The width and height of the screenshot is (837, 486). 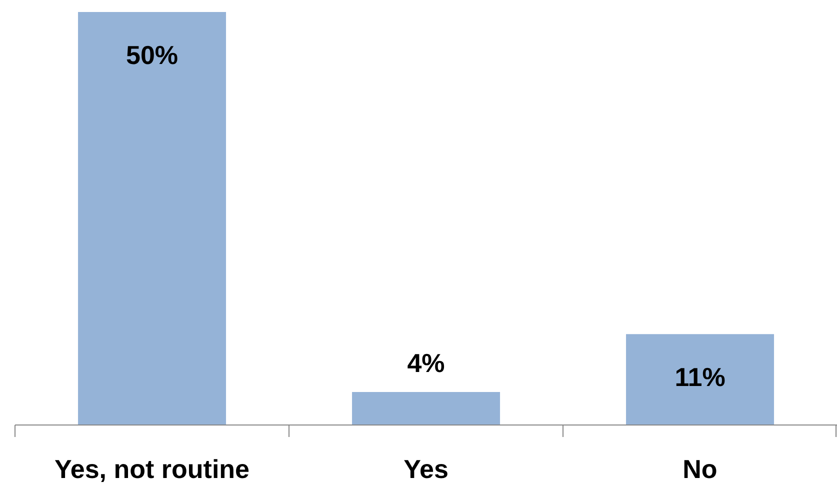 I want to click on x-tick-label: Yes, so click(x=426, y=469).